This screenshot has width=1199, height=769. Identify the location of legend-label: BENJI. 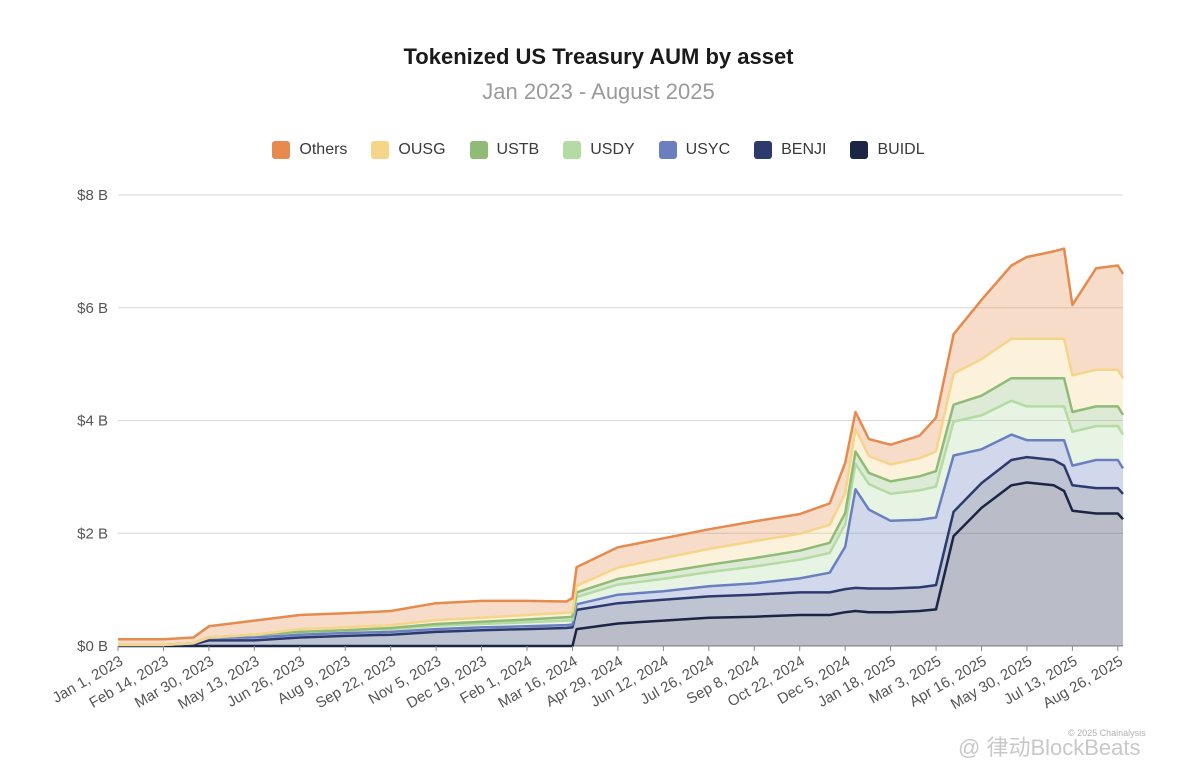
(804, 149).